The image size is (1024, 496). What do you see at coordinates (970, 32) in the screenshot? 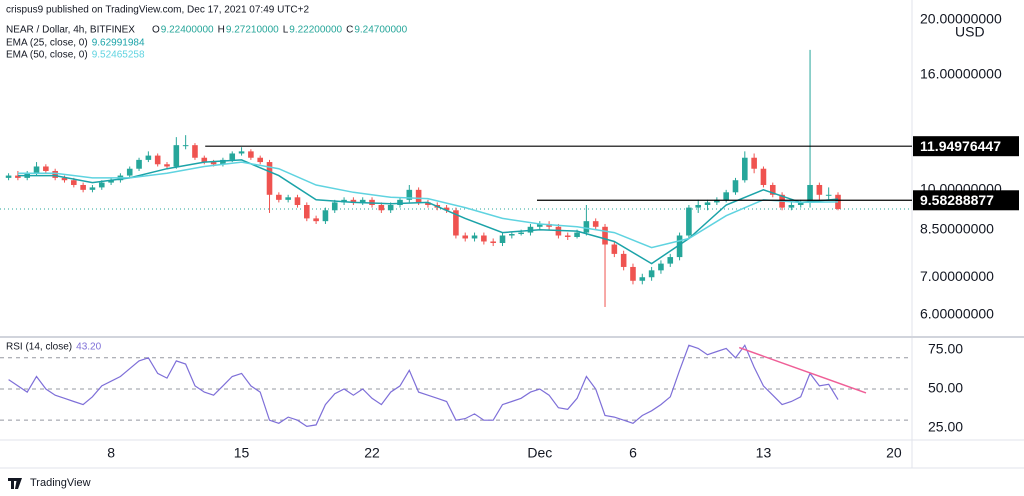
I see `currency-label: USD` at bounding box center [970, 32].